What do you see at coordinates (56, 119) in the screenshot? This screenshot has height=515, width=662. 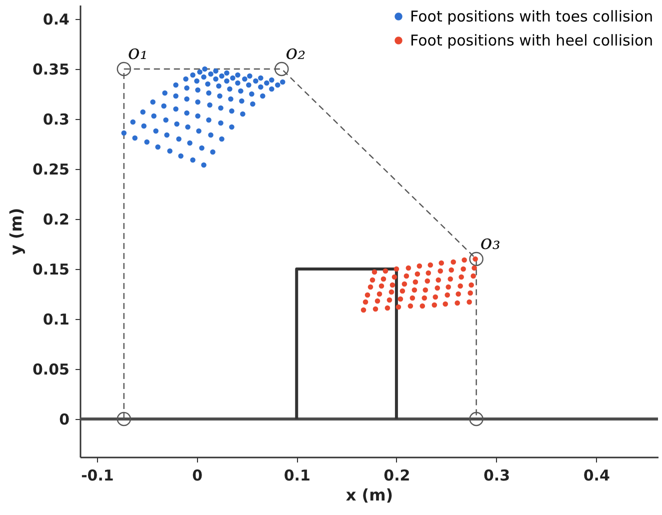 I see `y-tick-label: 0.3` at bounding box center [56, 119].